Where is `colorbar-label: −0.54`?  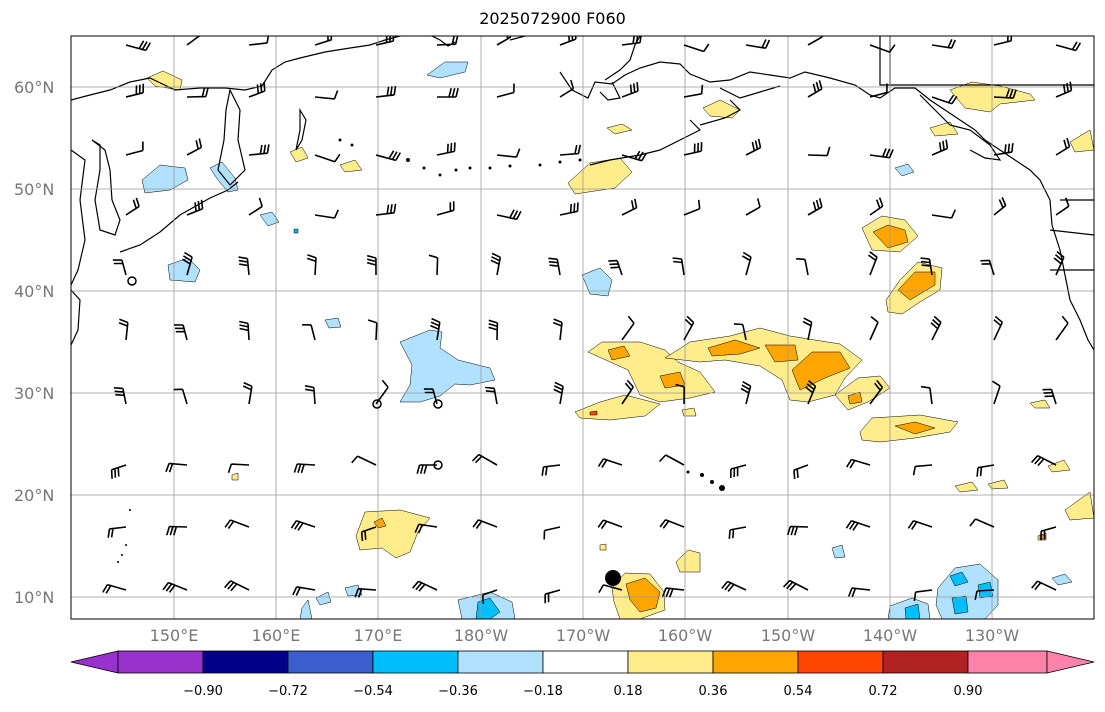
colorbar-label: −0.54 is located at coordinates (373, 691).